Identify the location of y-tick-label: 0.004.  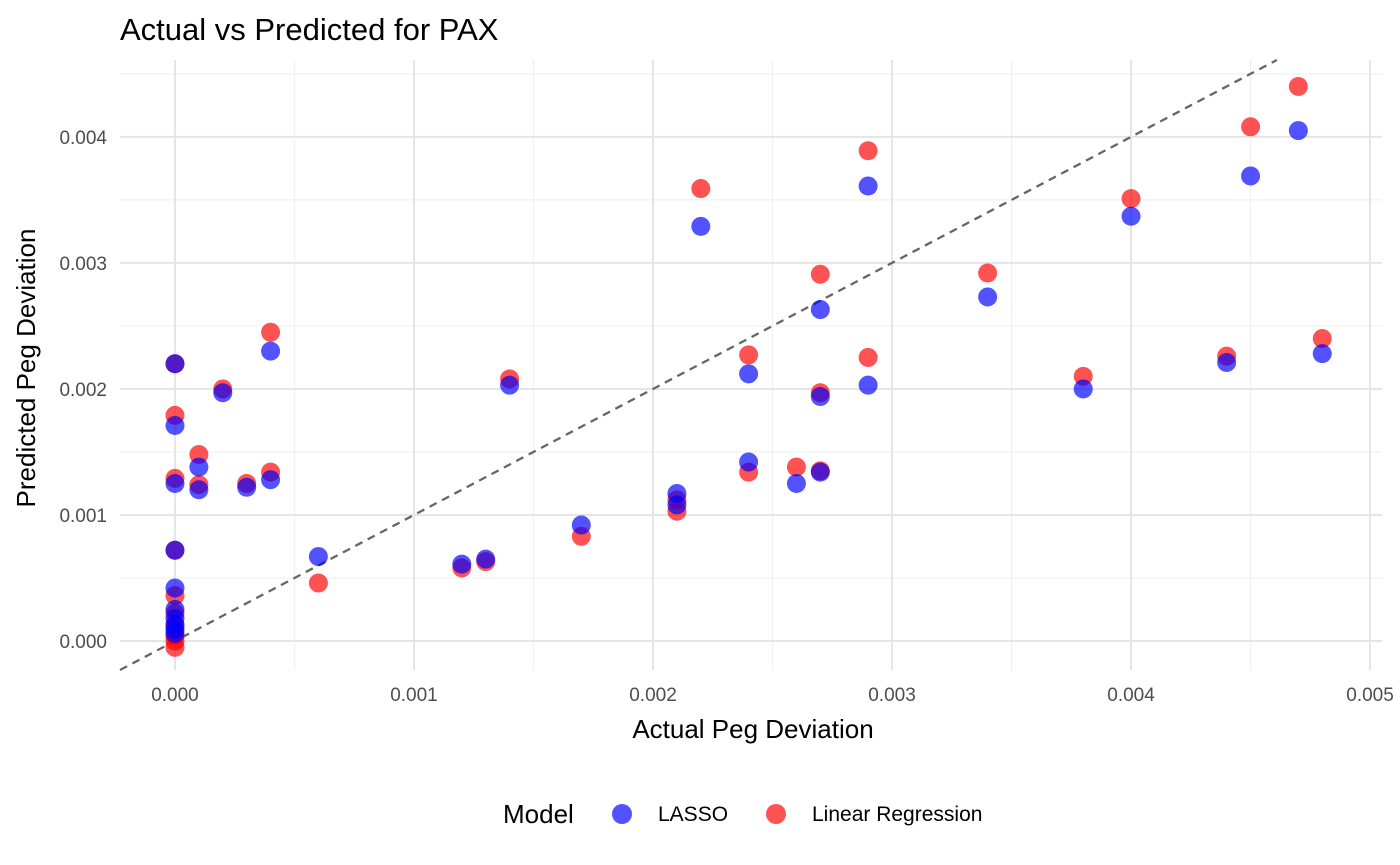
(83, 138).